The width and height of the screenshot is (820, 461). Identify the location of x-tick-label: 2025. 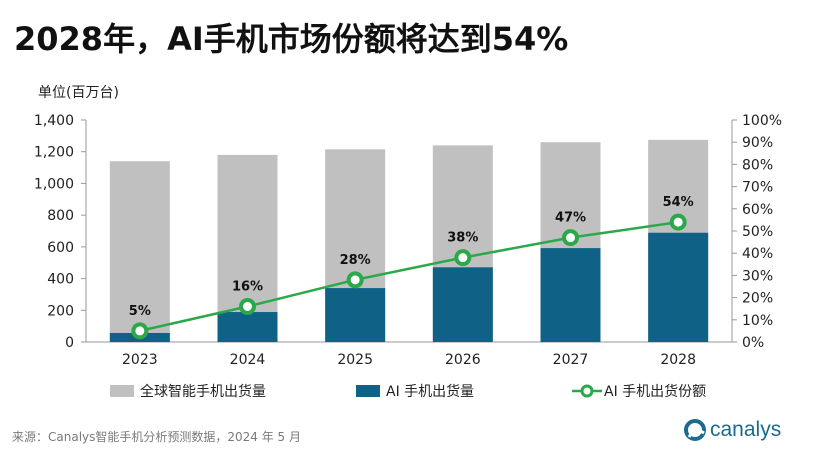
(355, 360).